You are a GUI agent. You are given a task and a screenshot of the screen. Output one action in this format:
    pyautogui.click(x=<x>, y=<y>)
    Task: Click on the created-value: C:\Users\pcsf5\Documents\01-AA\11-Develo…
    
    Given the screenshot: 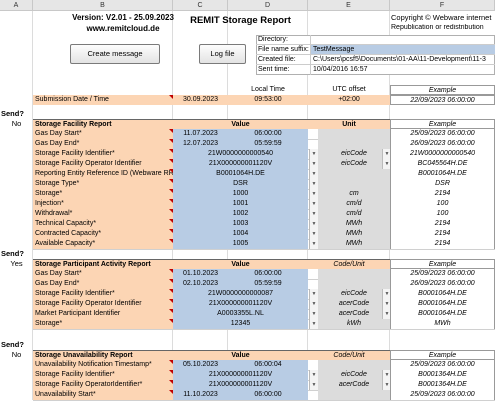 What is the action you would take?
    pyautogui.click(x=403, y=60)
    